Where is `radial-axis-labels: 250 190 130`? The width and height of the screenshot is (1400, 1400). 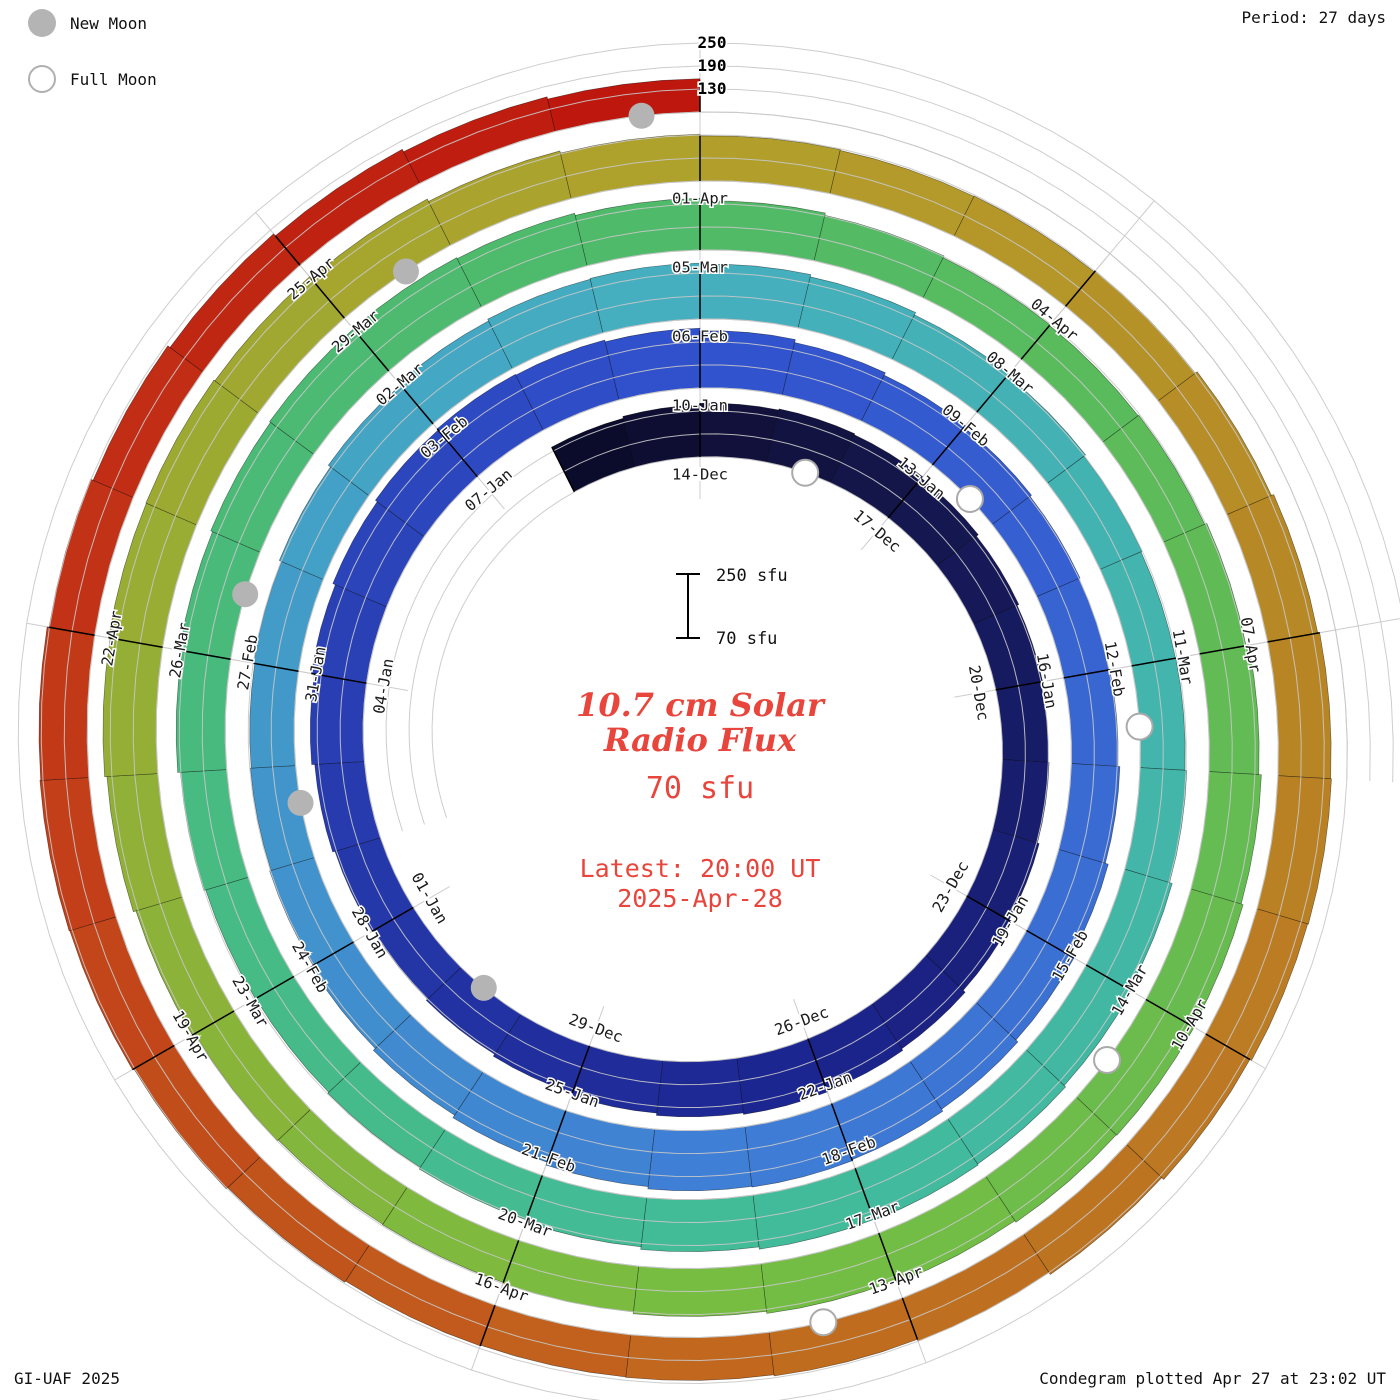
radial-axis-labels: 250 190 130 is located at coordinates (712, 65).